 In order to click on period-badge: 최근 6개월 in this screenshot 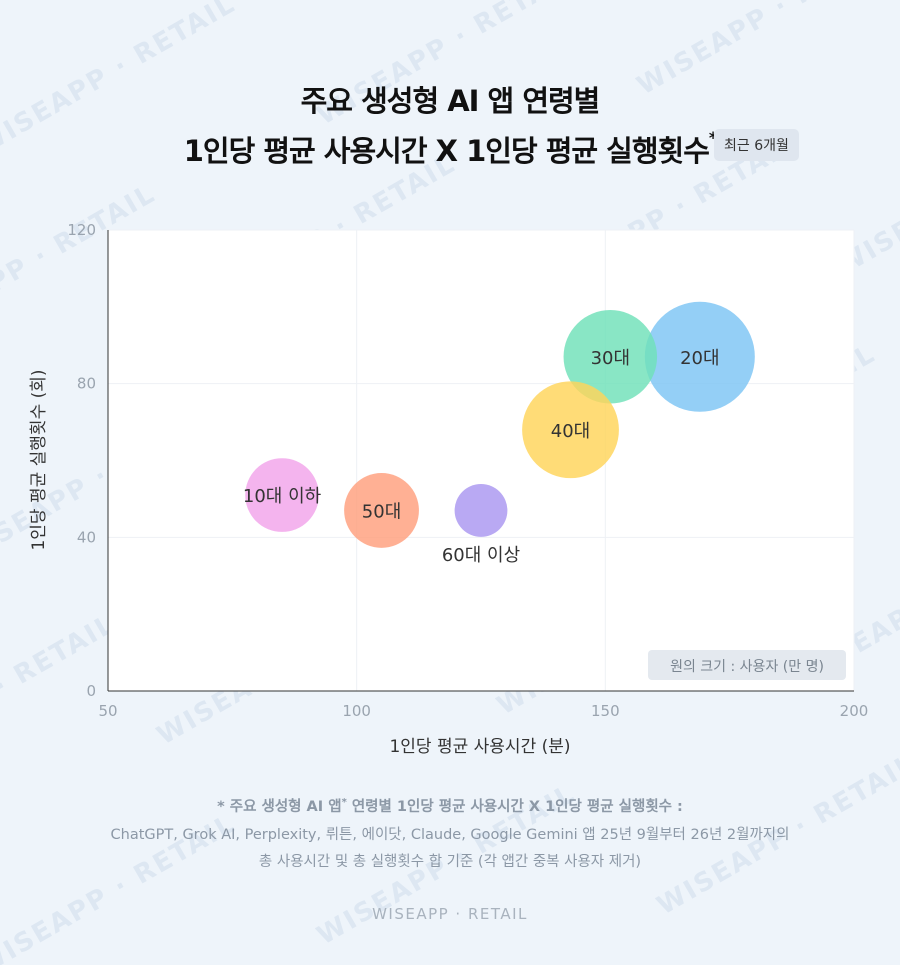, I will do `click(756, 145)`.